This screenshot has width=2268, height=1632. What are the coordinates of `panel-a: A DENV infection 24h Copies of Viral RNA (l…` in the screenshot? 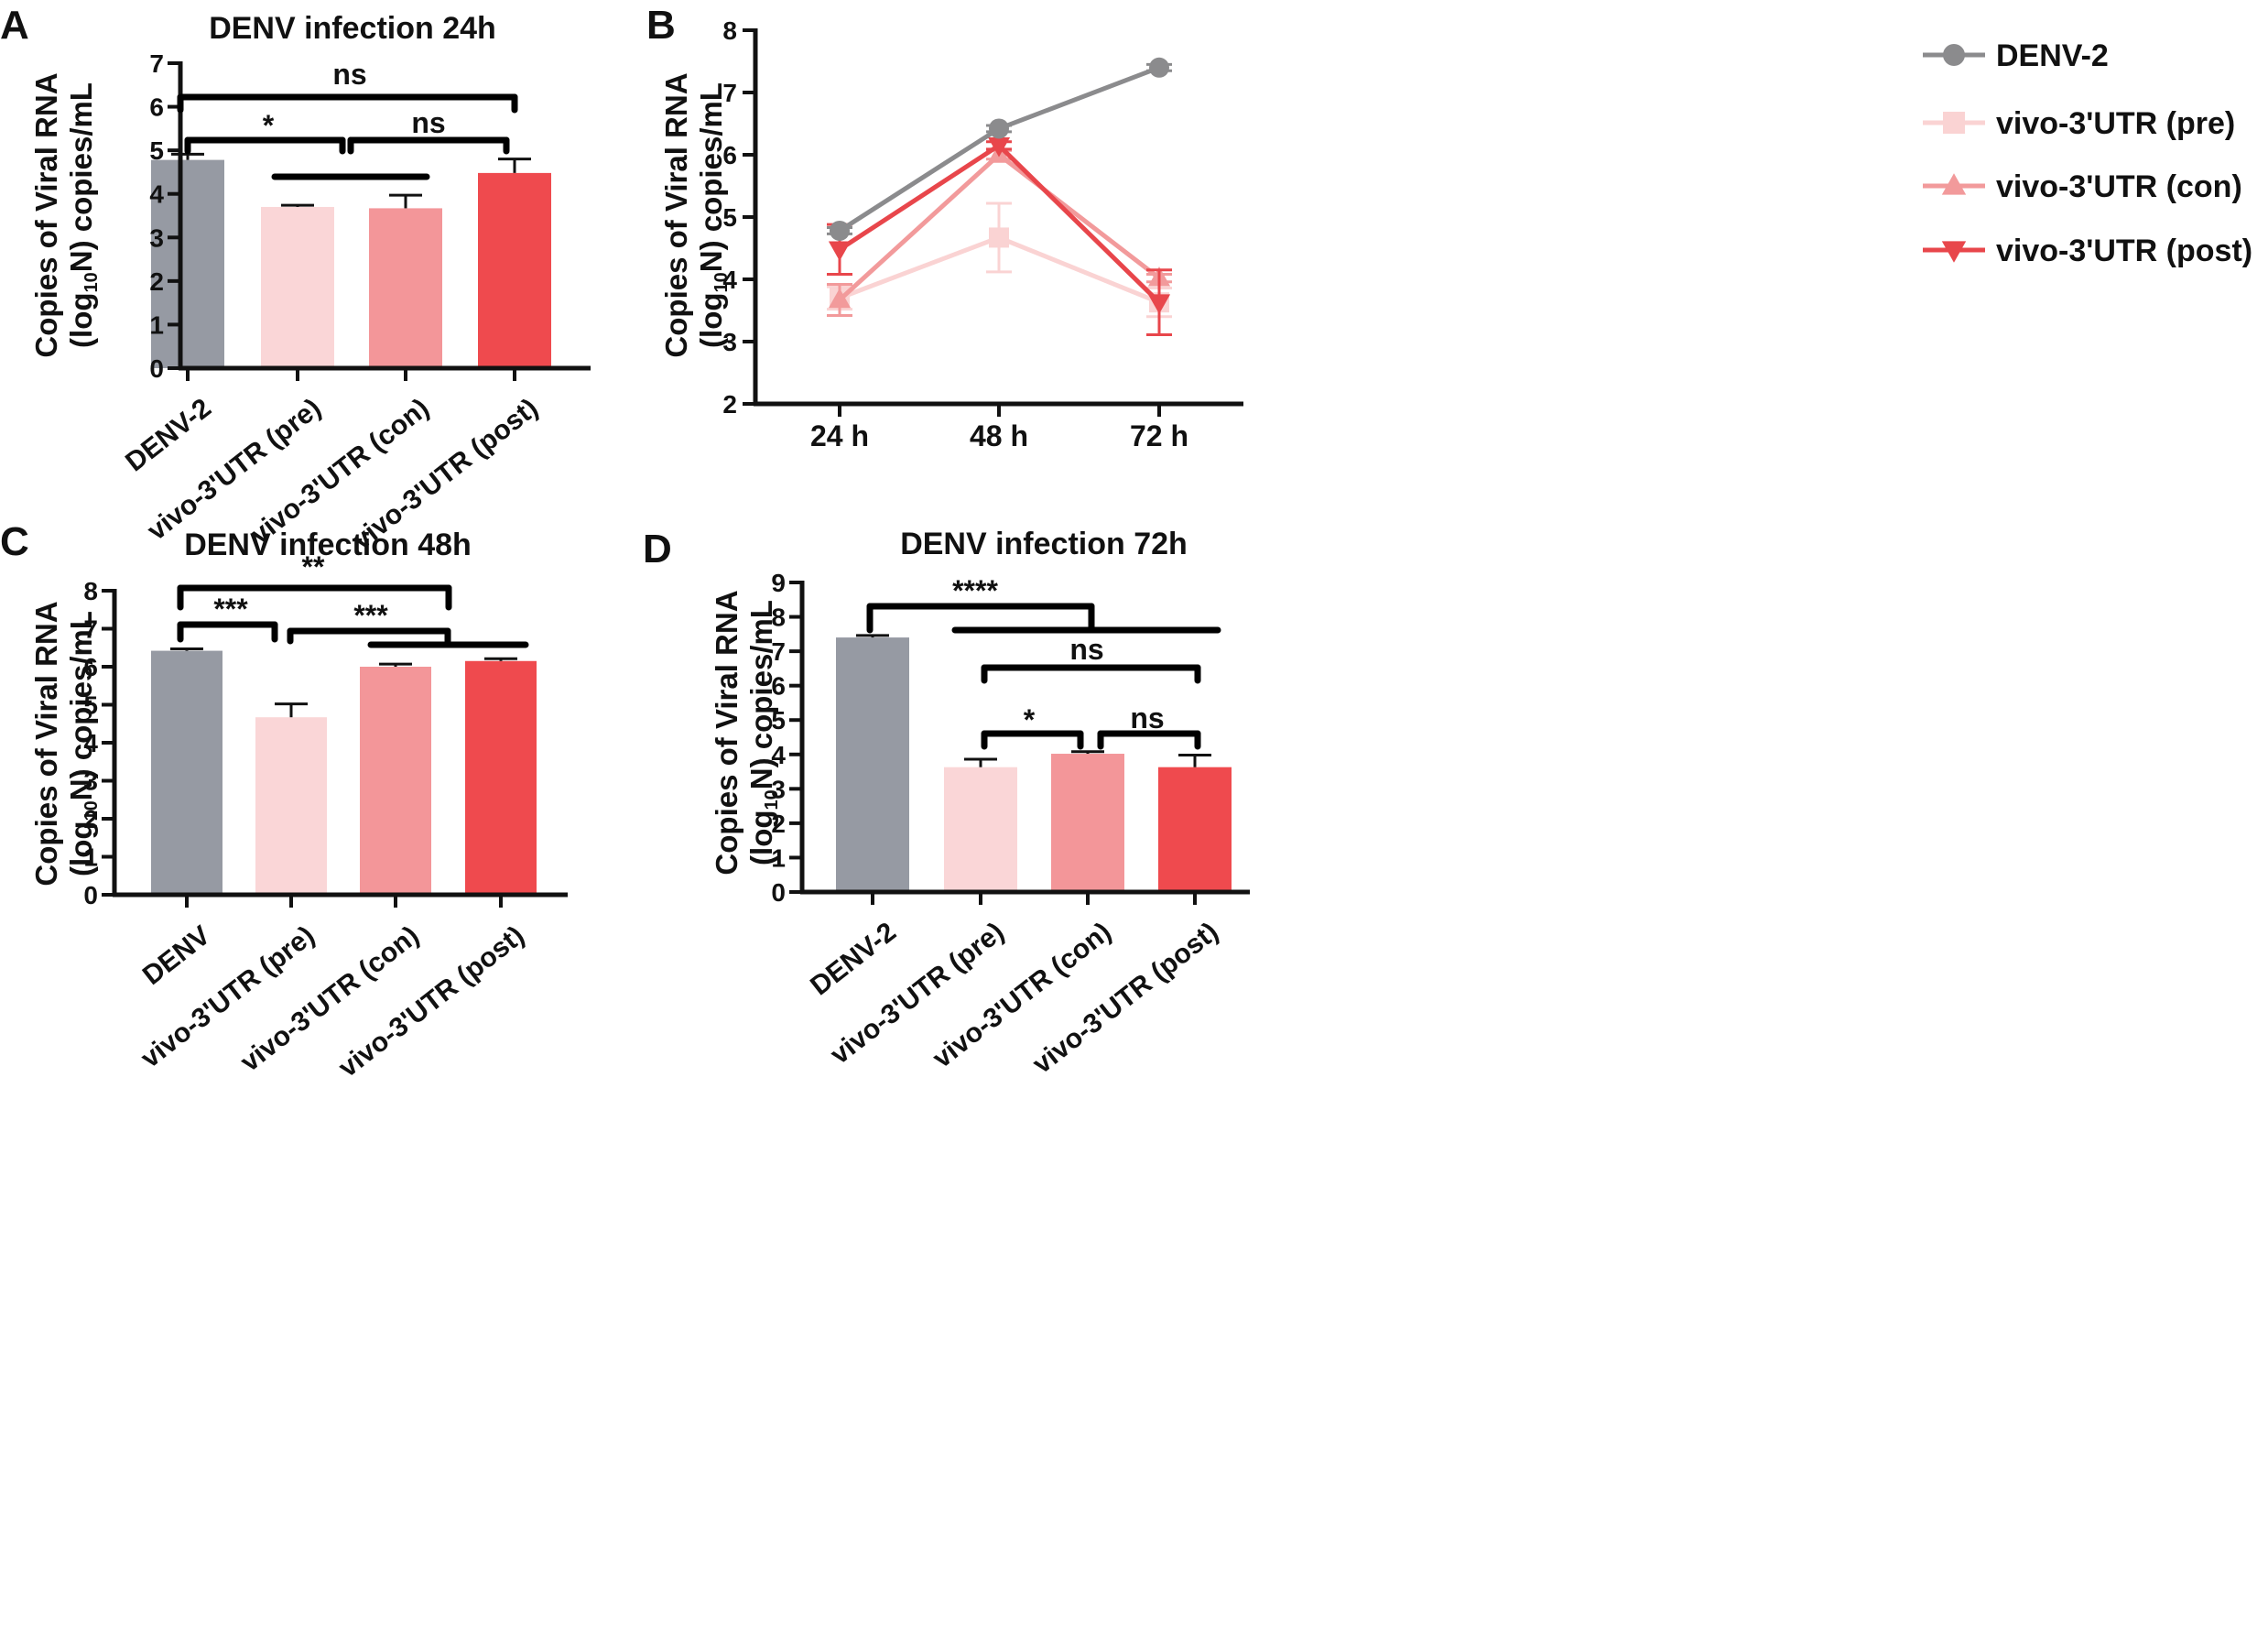 It's located at (296, 279).